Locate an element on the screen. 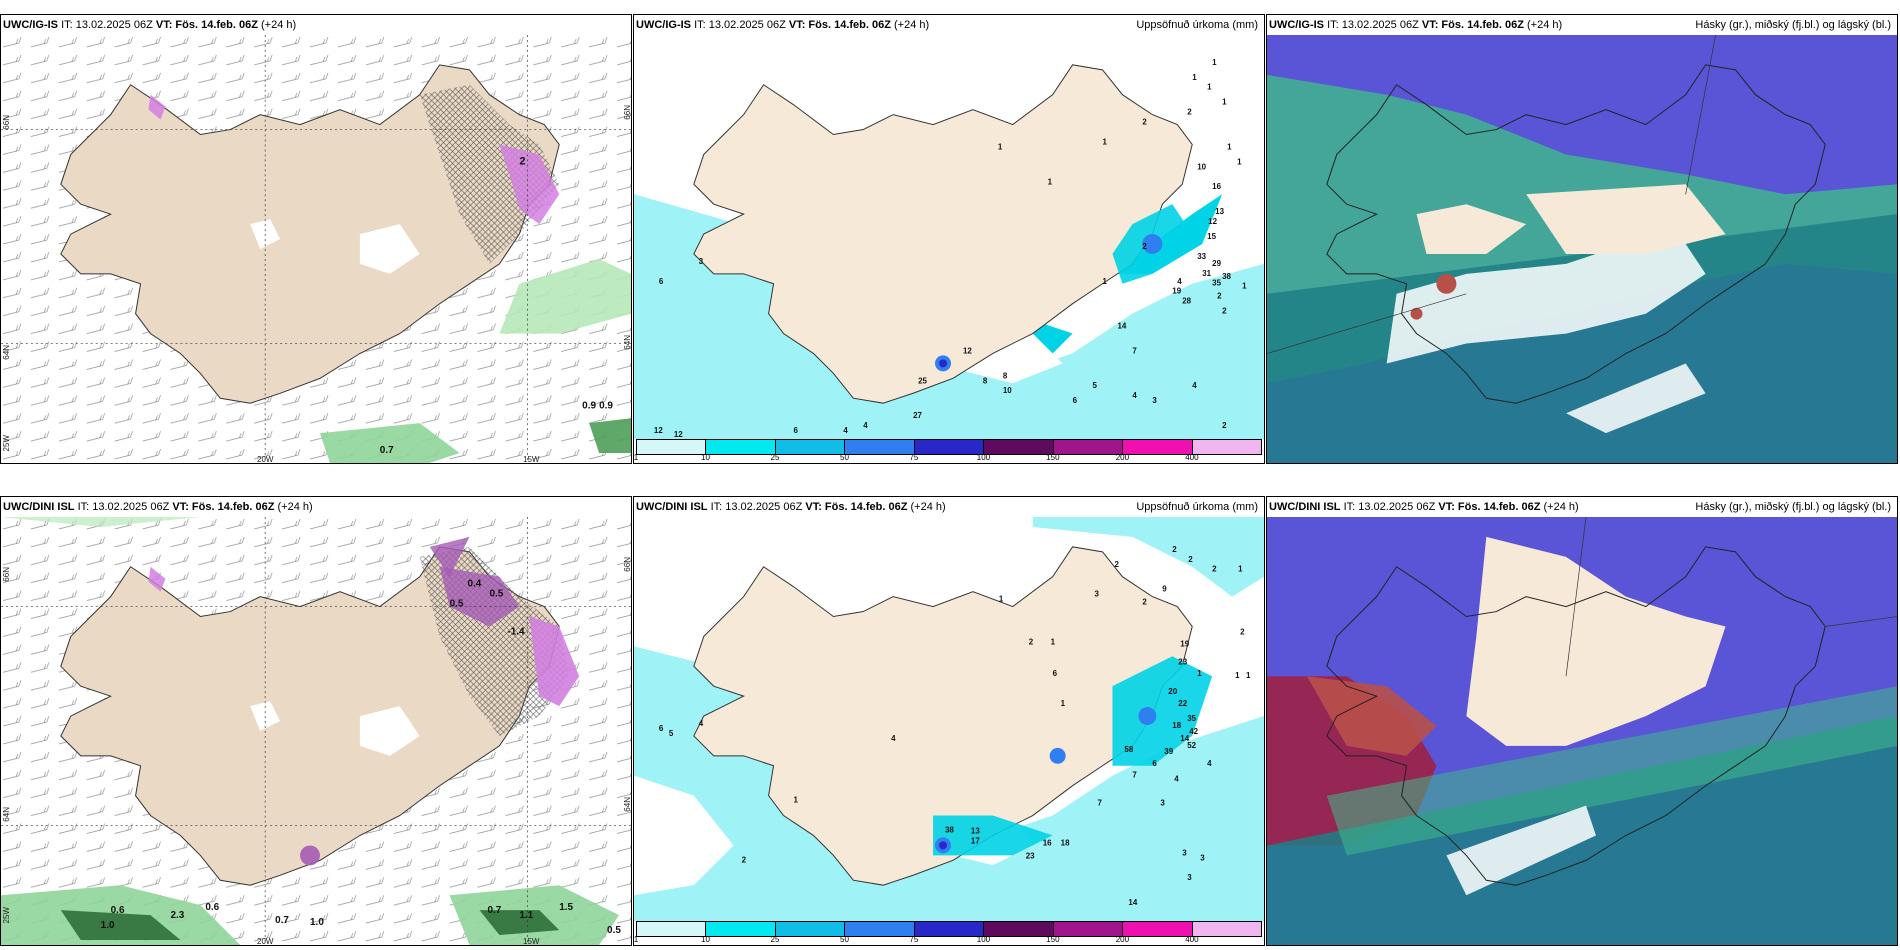 The width and height of the screenshot is (1900, 950). precip-colorbar: 1 10 25 50 75 100 150 200 400 is located at coordinates (949, 451).